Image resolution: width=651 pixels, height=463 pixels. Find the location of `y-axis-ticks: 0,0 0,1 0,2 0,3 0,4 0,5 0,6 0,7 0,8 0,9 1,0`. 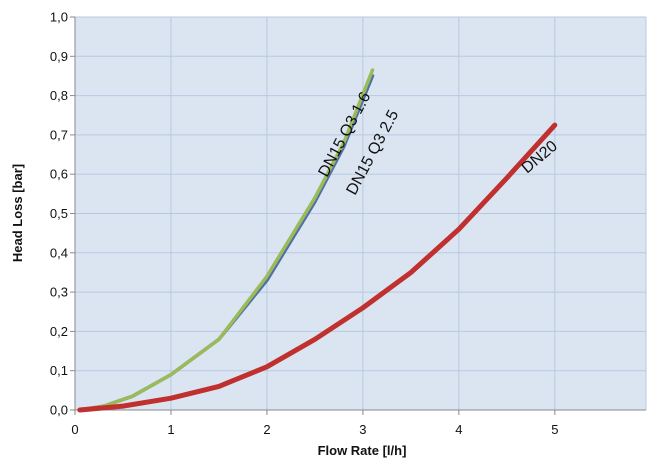

y-axis-ticks: 0,0 0,1 0,2 0,3 0,4 0,5 0,6 0,7 0,8 0,9 1,0 is located at coordinates (62, 214).